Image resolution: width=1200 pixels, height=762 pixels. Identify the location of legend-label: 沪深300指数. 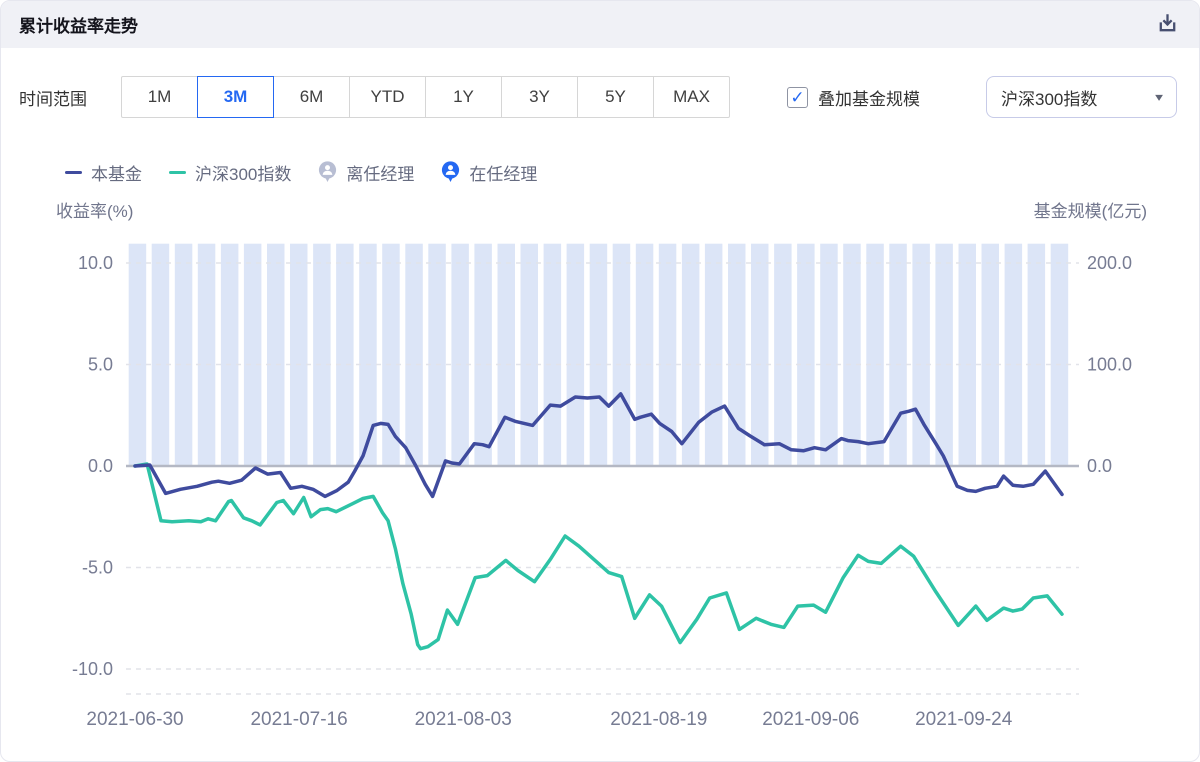
(243, 174).